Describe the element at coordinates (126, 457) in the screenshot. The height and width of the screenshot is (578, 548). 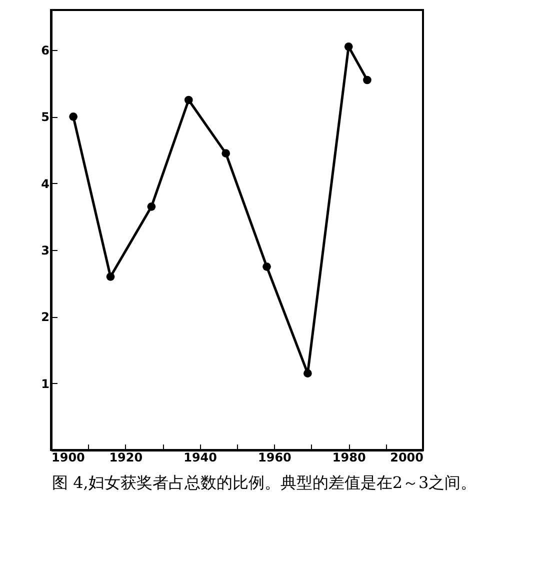
I see `x-tick-label: 1920` at that location.